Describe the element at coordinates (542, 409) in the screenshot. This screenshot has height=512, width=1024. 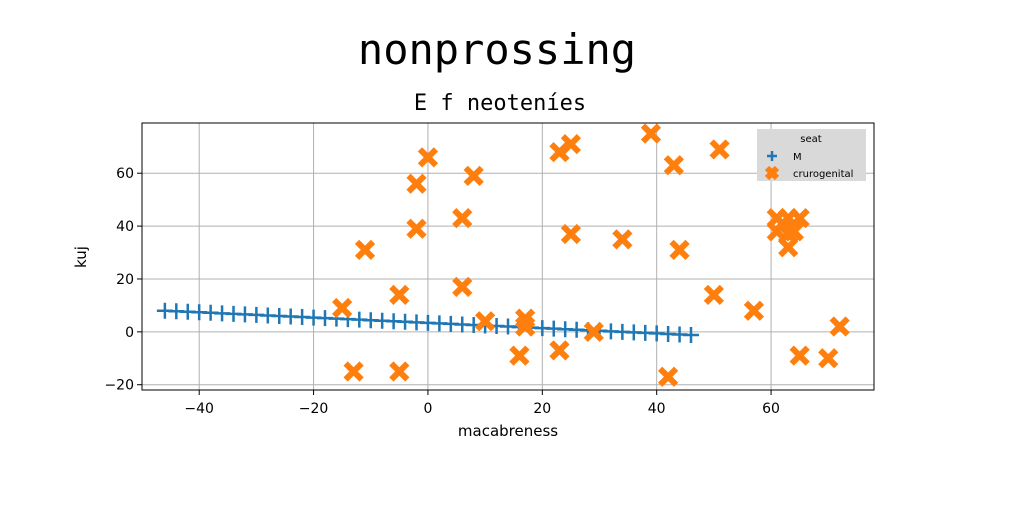
I see `x-tick-label: 20` at that location.